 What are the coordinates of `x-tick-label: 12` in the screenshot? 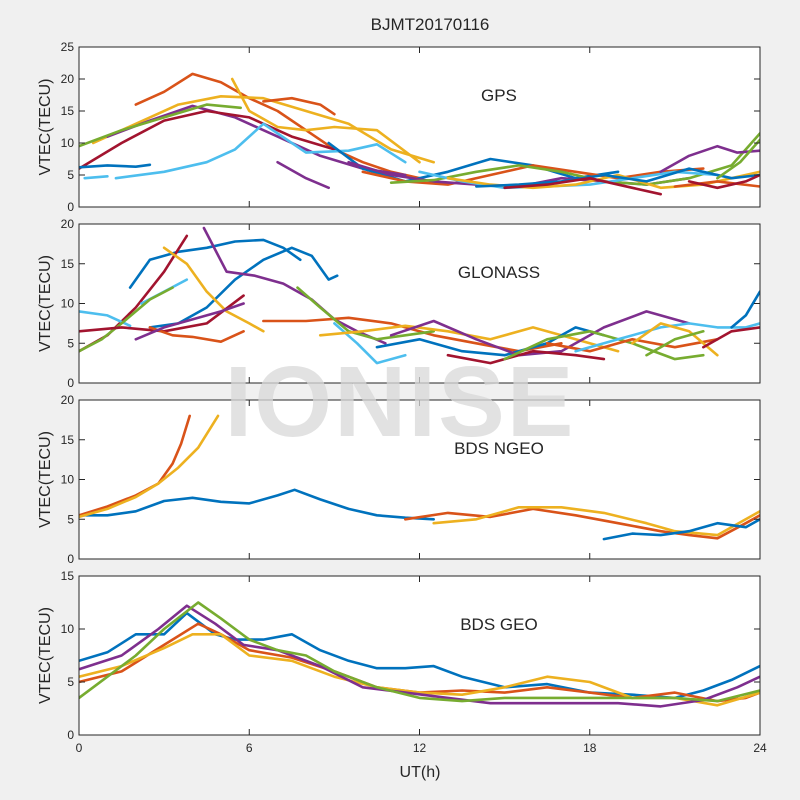 It's located at (420, 748).